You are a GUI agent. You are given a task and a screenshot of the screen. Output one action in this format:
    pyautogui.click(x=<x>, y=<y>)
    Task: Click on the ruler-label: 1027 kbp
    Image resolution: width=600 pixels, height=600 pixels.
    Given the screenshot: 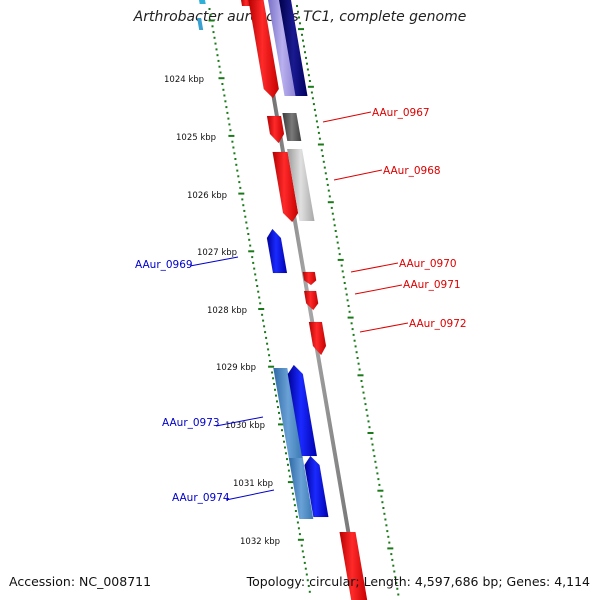 What is the action you would take?
    pyautogui.click(x=217, y=253)
    